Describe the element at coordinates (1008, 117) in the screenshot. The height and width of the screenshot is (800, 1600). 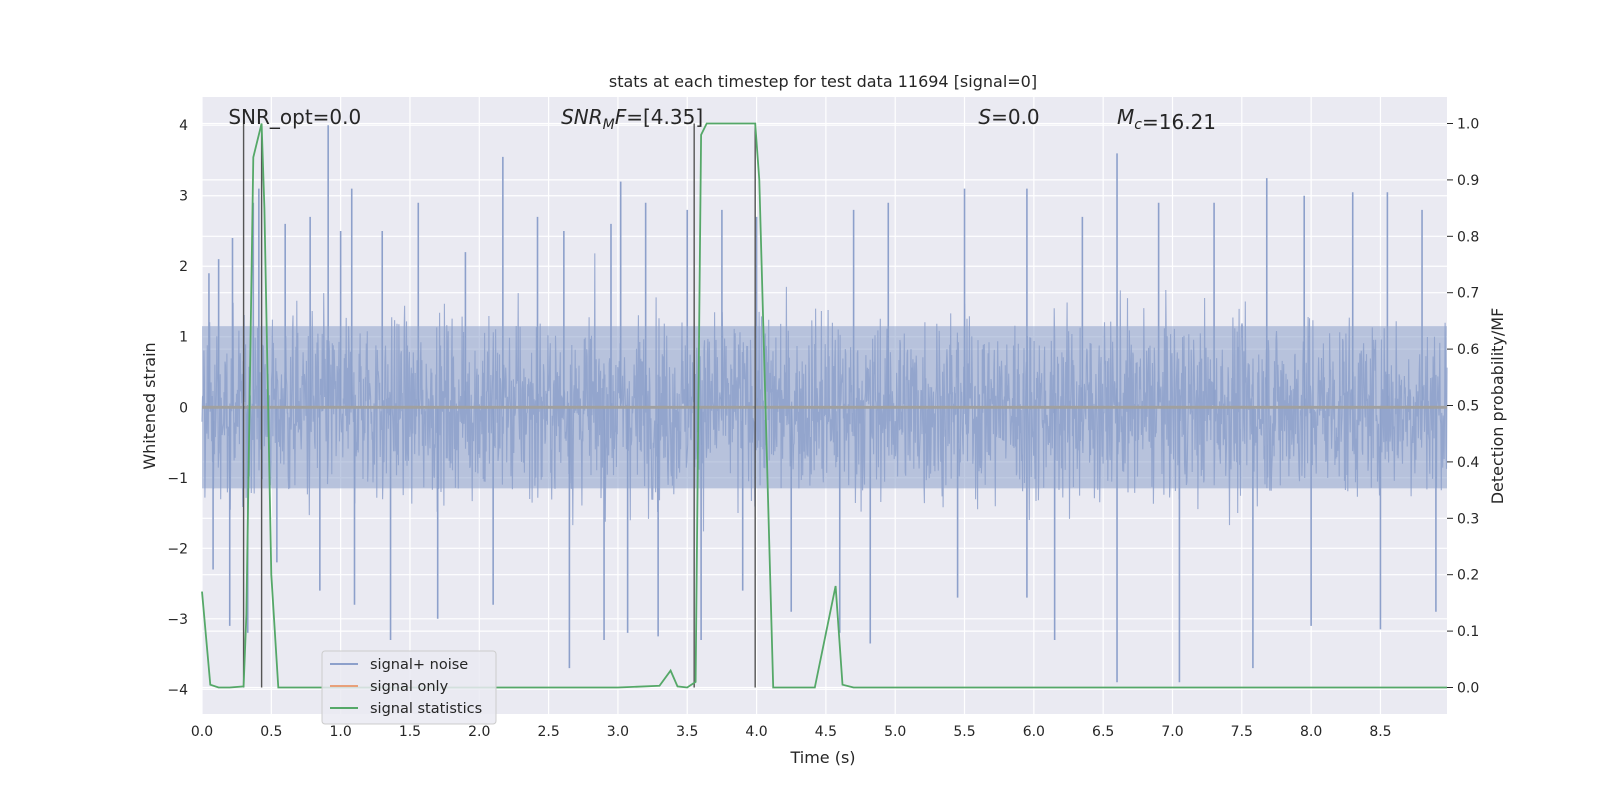
I see `annotation-2: S=0.0` at that location.